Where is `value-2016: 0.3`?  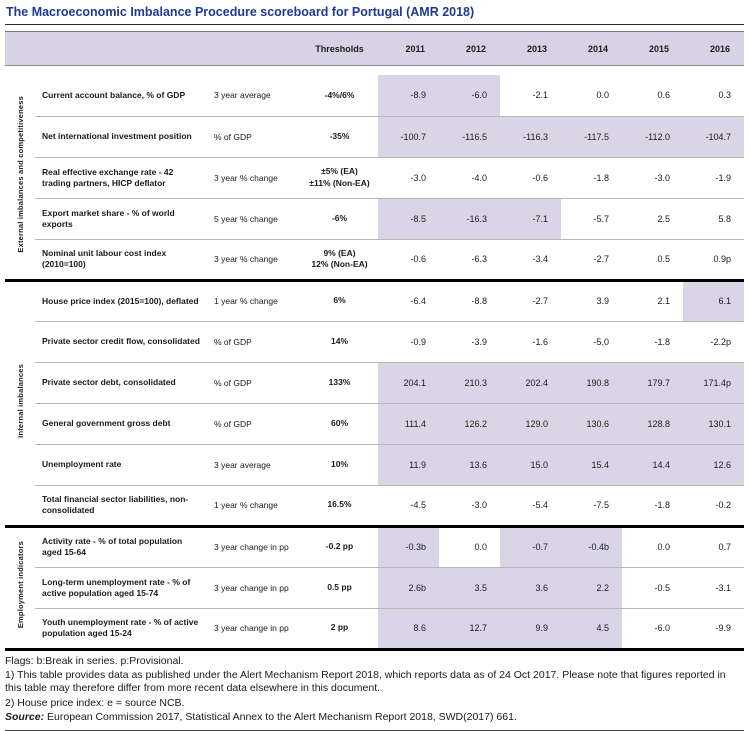 value-2016: 0.3 is located at coordinates (724, 95).